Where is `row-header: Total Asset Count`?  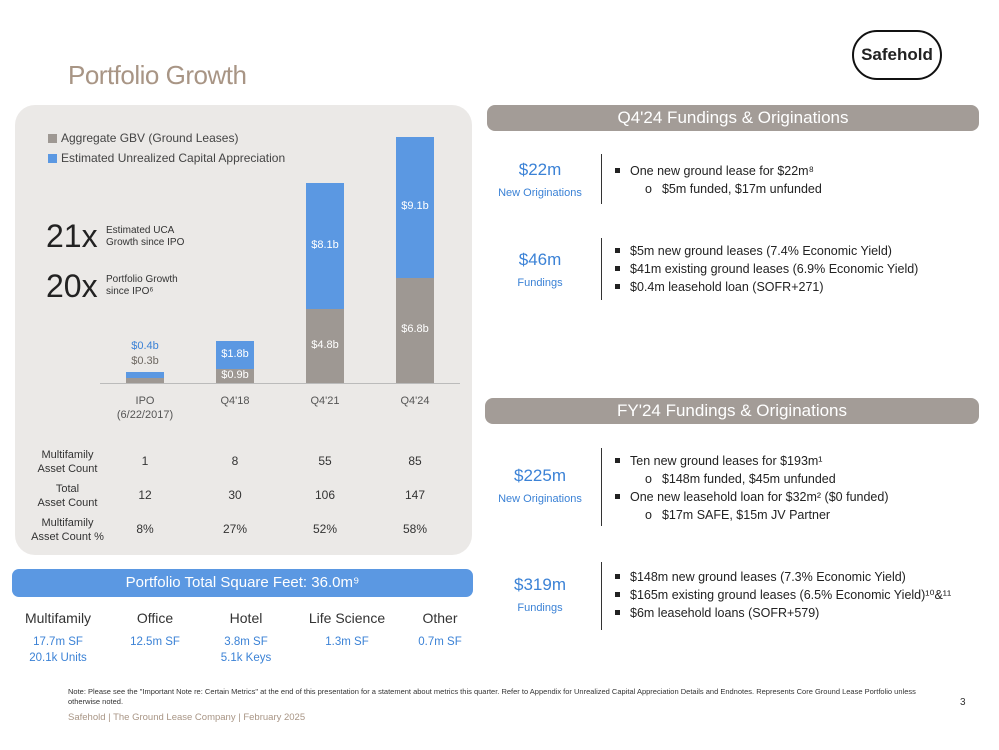
row-header: Total Asset Count is located at coordinates (67, 496).